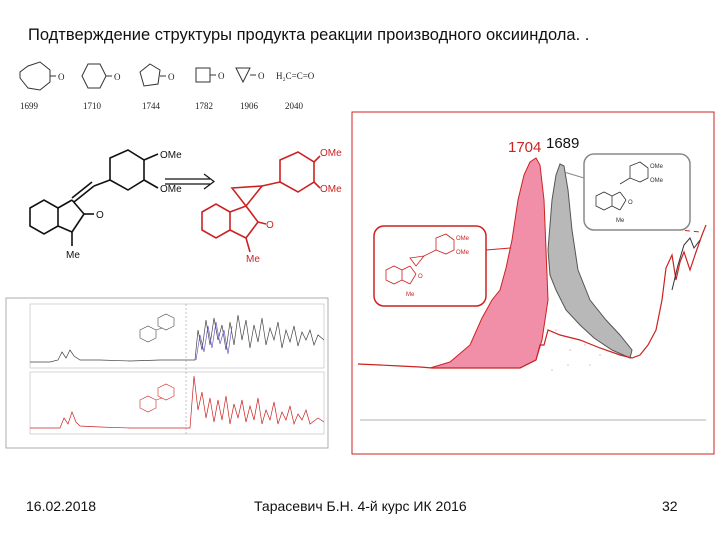 The image size is (720, 540). Describe the element at coordinates (627, 192) in the screenshot. I see `inset-box-gray: OMe OMe O Me` at that location.